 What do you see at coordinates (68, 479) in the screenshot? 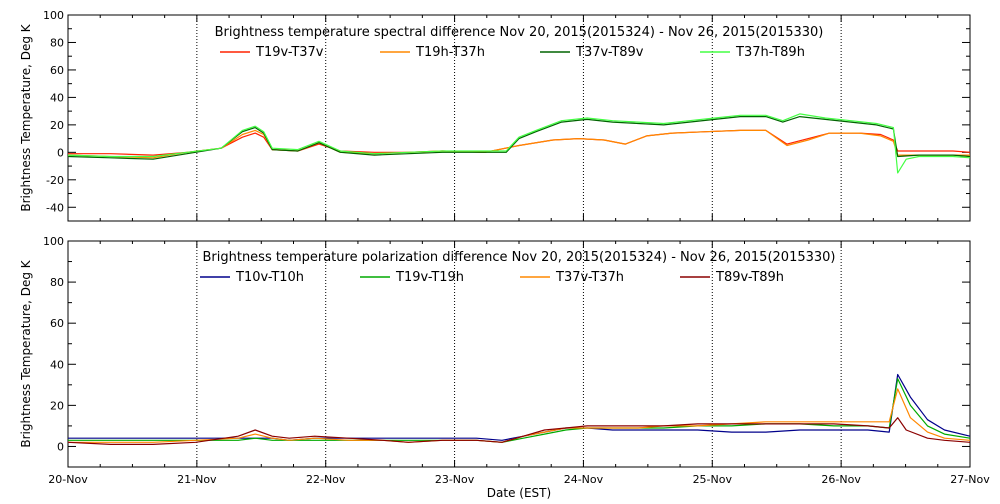
I see `x-tick-label: 20-Nov` at bounding box center [68, 479].